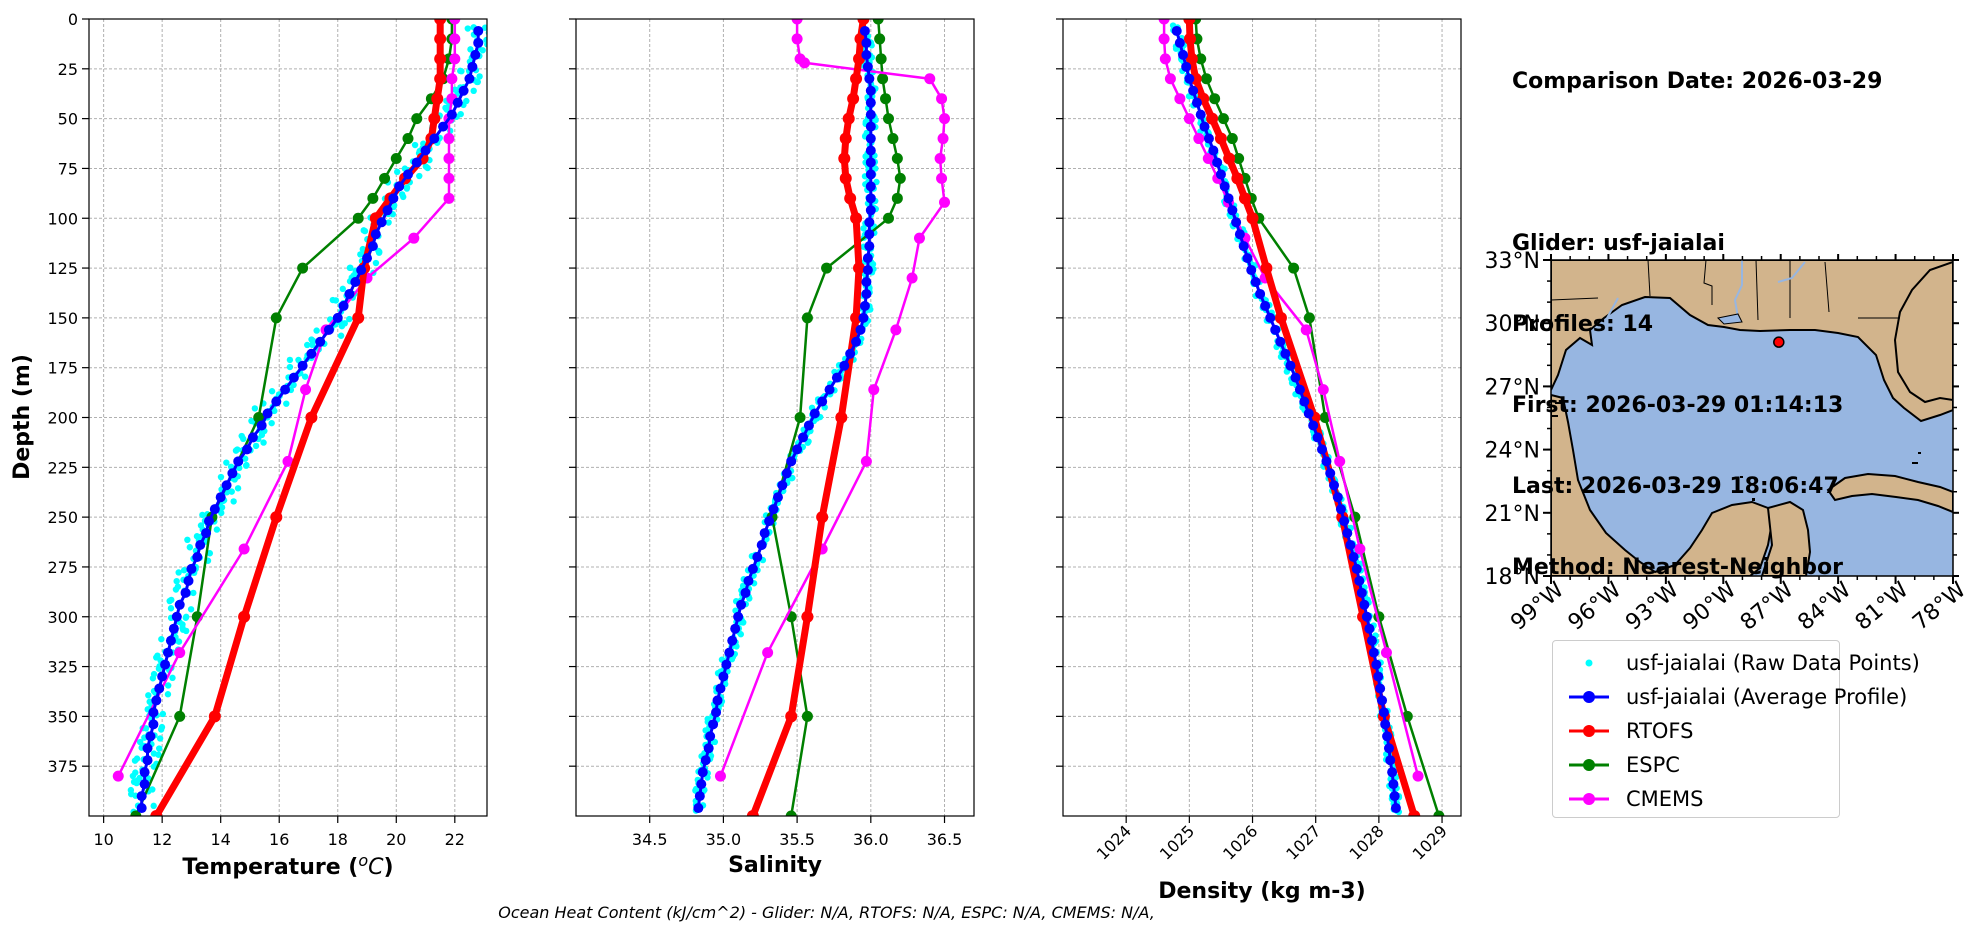 This screenshot has height=934, width=1987. I want to click on legend-label-espc: ESPC, so click(1653, 765).